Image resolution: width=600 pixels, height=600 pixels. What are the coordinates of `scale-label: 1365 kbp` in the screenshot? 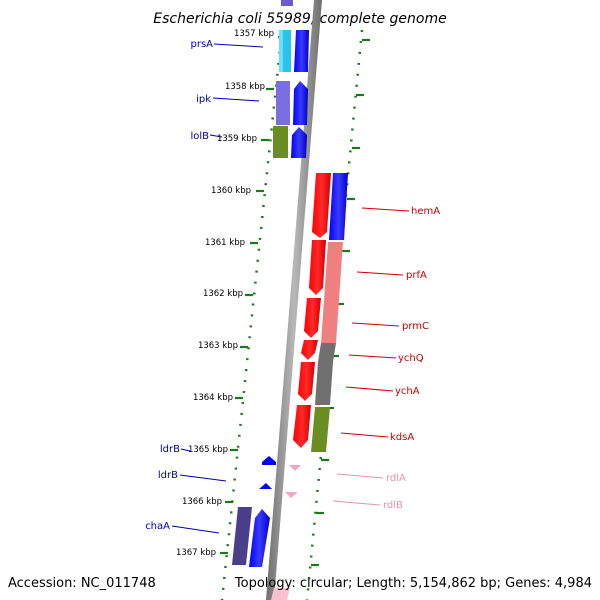 It's located at (208, 450).